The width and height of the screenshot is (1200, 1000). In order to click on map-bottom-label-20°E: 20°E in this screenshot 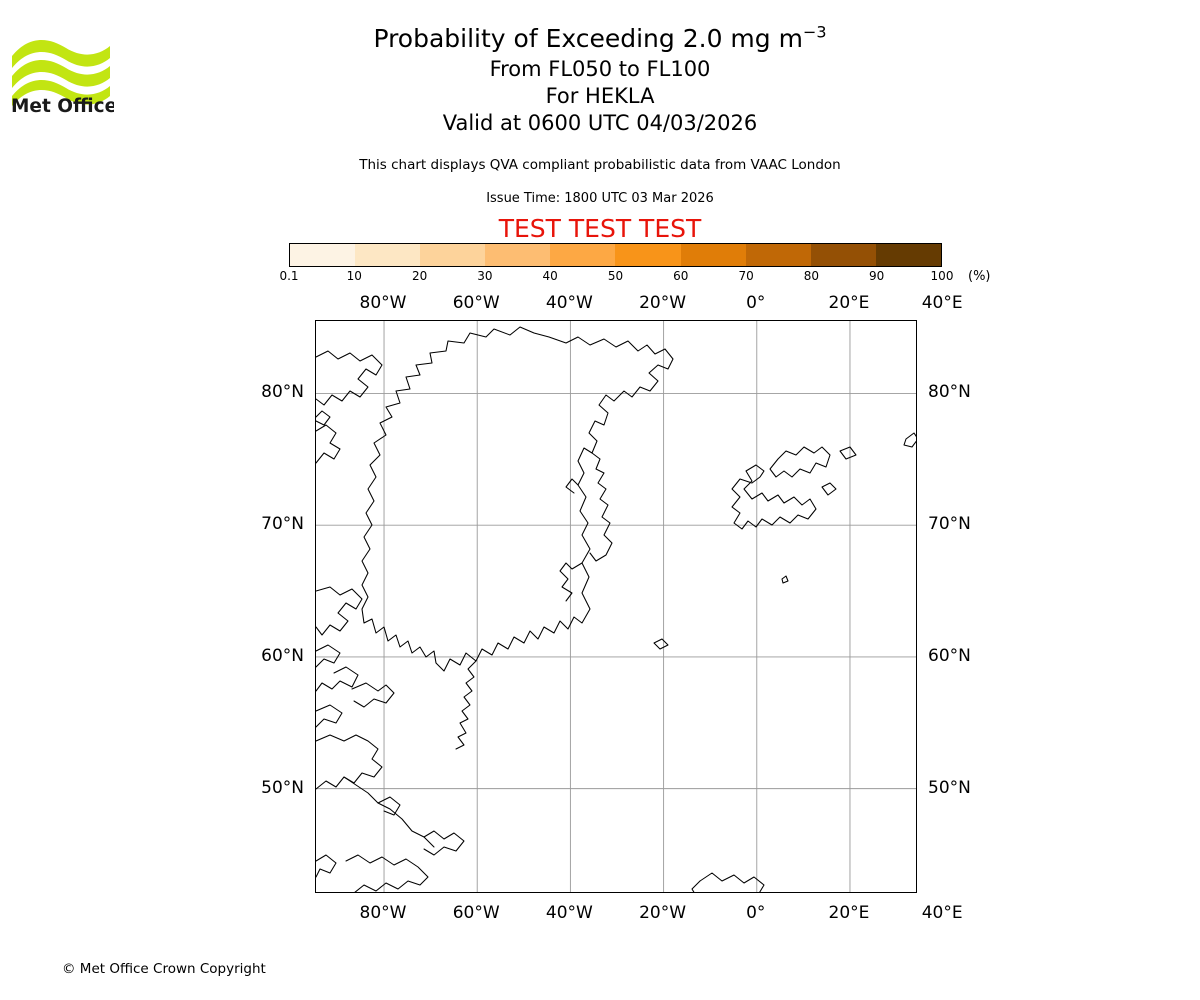, I will do `click(849, 913)`.